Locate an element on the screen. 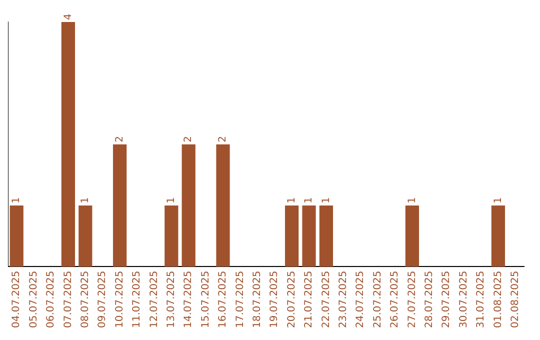 This screenshot has height=340, width=540. x-tick-label: 02.08.2025 is located at coordinates (515, 299).